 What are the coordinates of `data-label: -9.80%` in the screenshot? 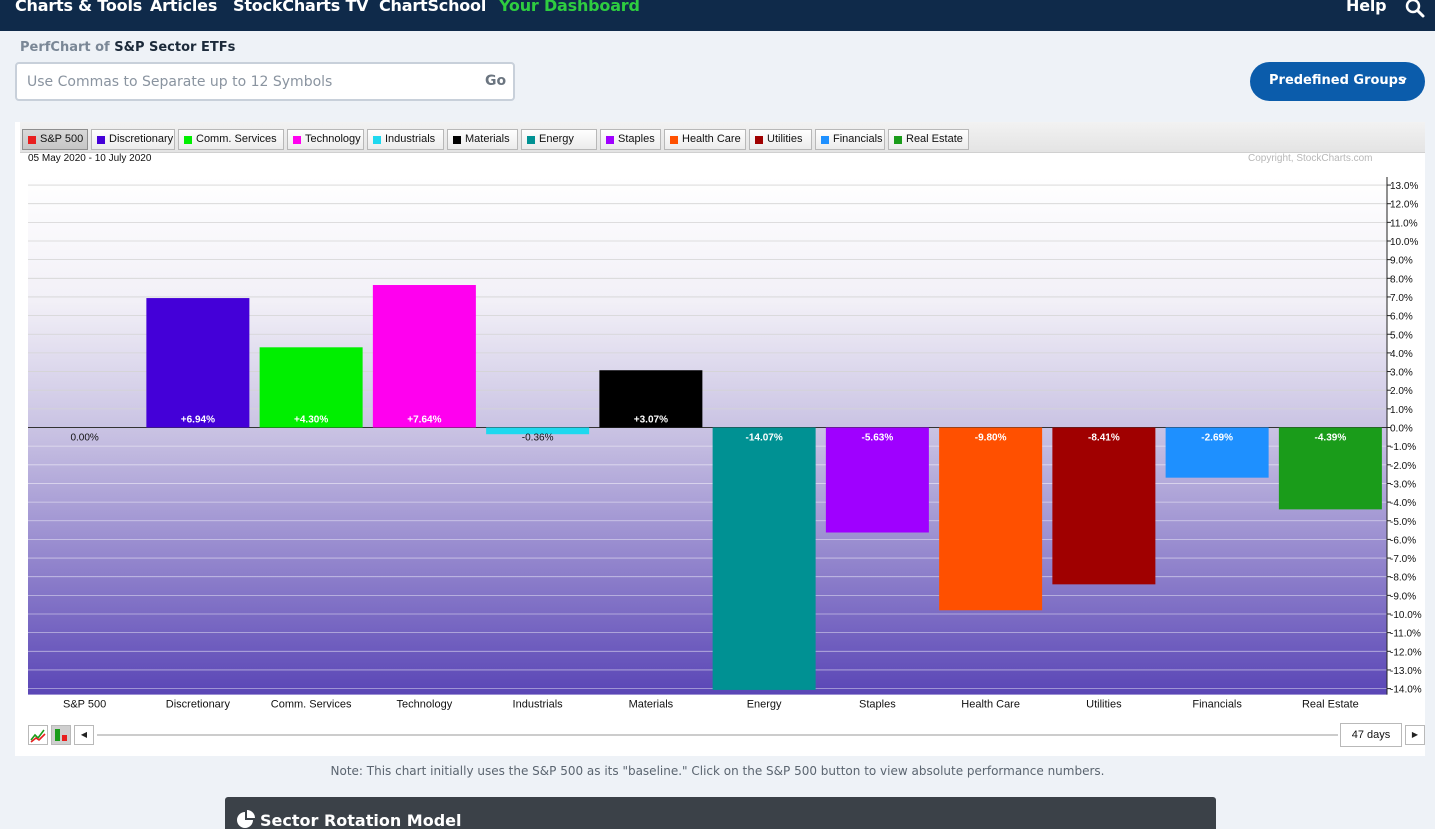 It's located at (991, 438).